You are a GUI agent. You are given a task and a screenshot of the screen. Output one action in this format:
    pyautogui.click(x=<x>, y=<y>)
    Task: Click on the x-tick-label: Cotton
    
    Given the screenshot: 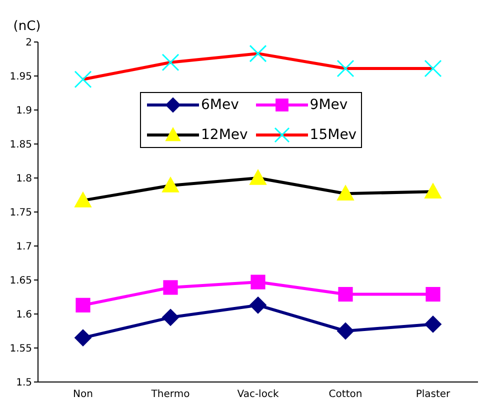 What is the action you would take?
    pyautogui.click(x=345, y=394)
    